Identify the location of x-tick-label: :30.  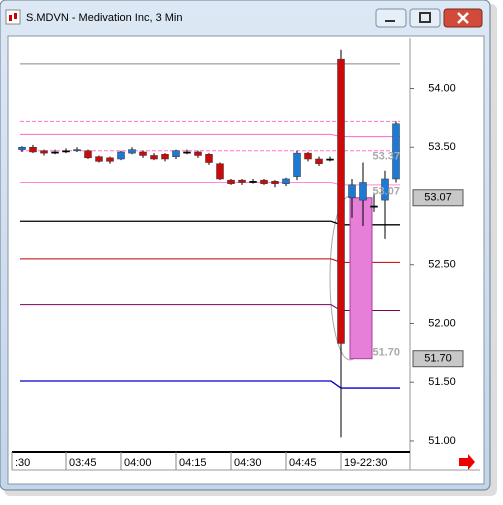
(22, 463).